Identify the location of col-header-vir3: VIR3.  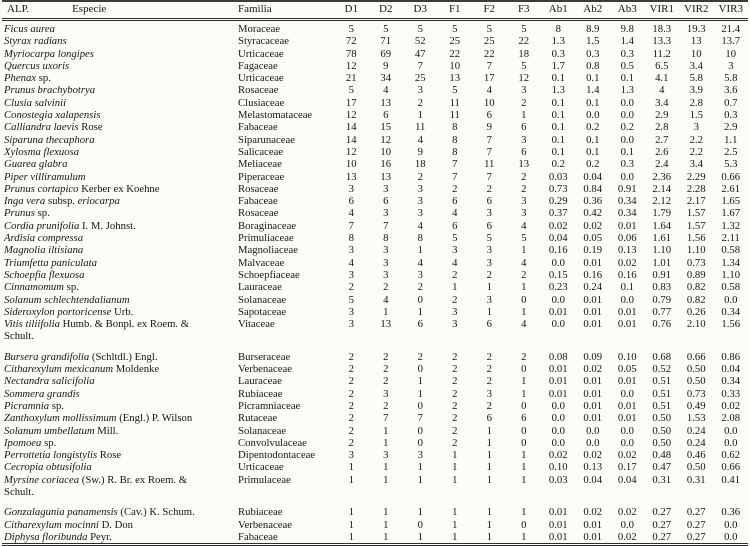
(730, 11).